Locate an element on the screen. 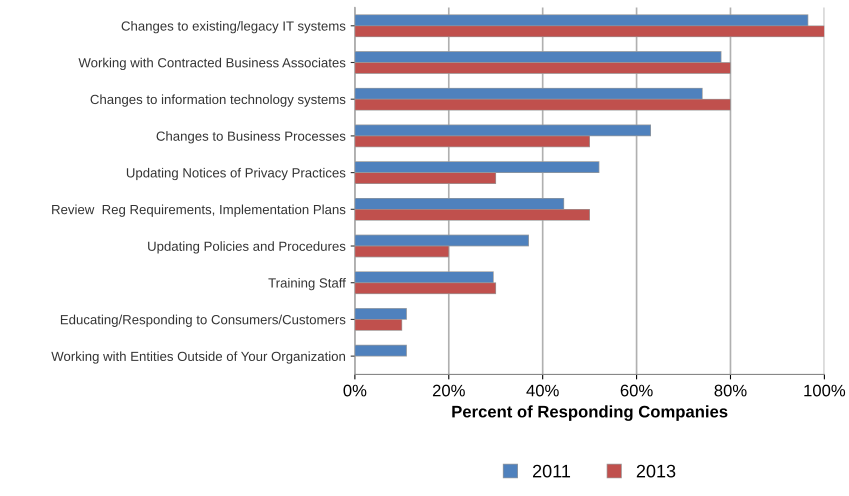 This screenshot has width=849, height=496. y-tick-label: Updating Policies and Procedures is located at coordinates (247, 247).